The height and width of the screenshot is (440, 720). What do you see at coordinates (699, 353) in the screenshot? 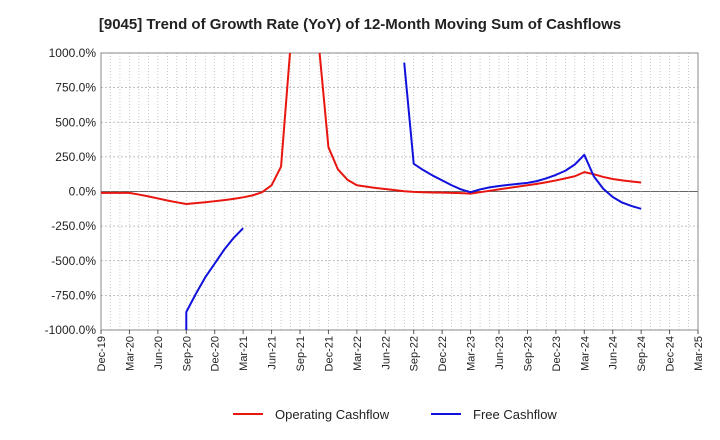
I see `x-tick-label: Mar-25` at bounding box center [699, 353].